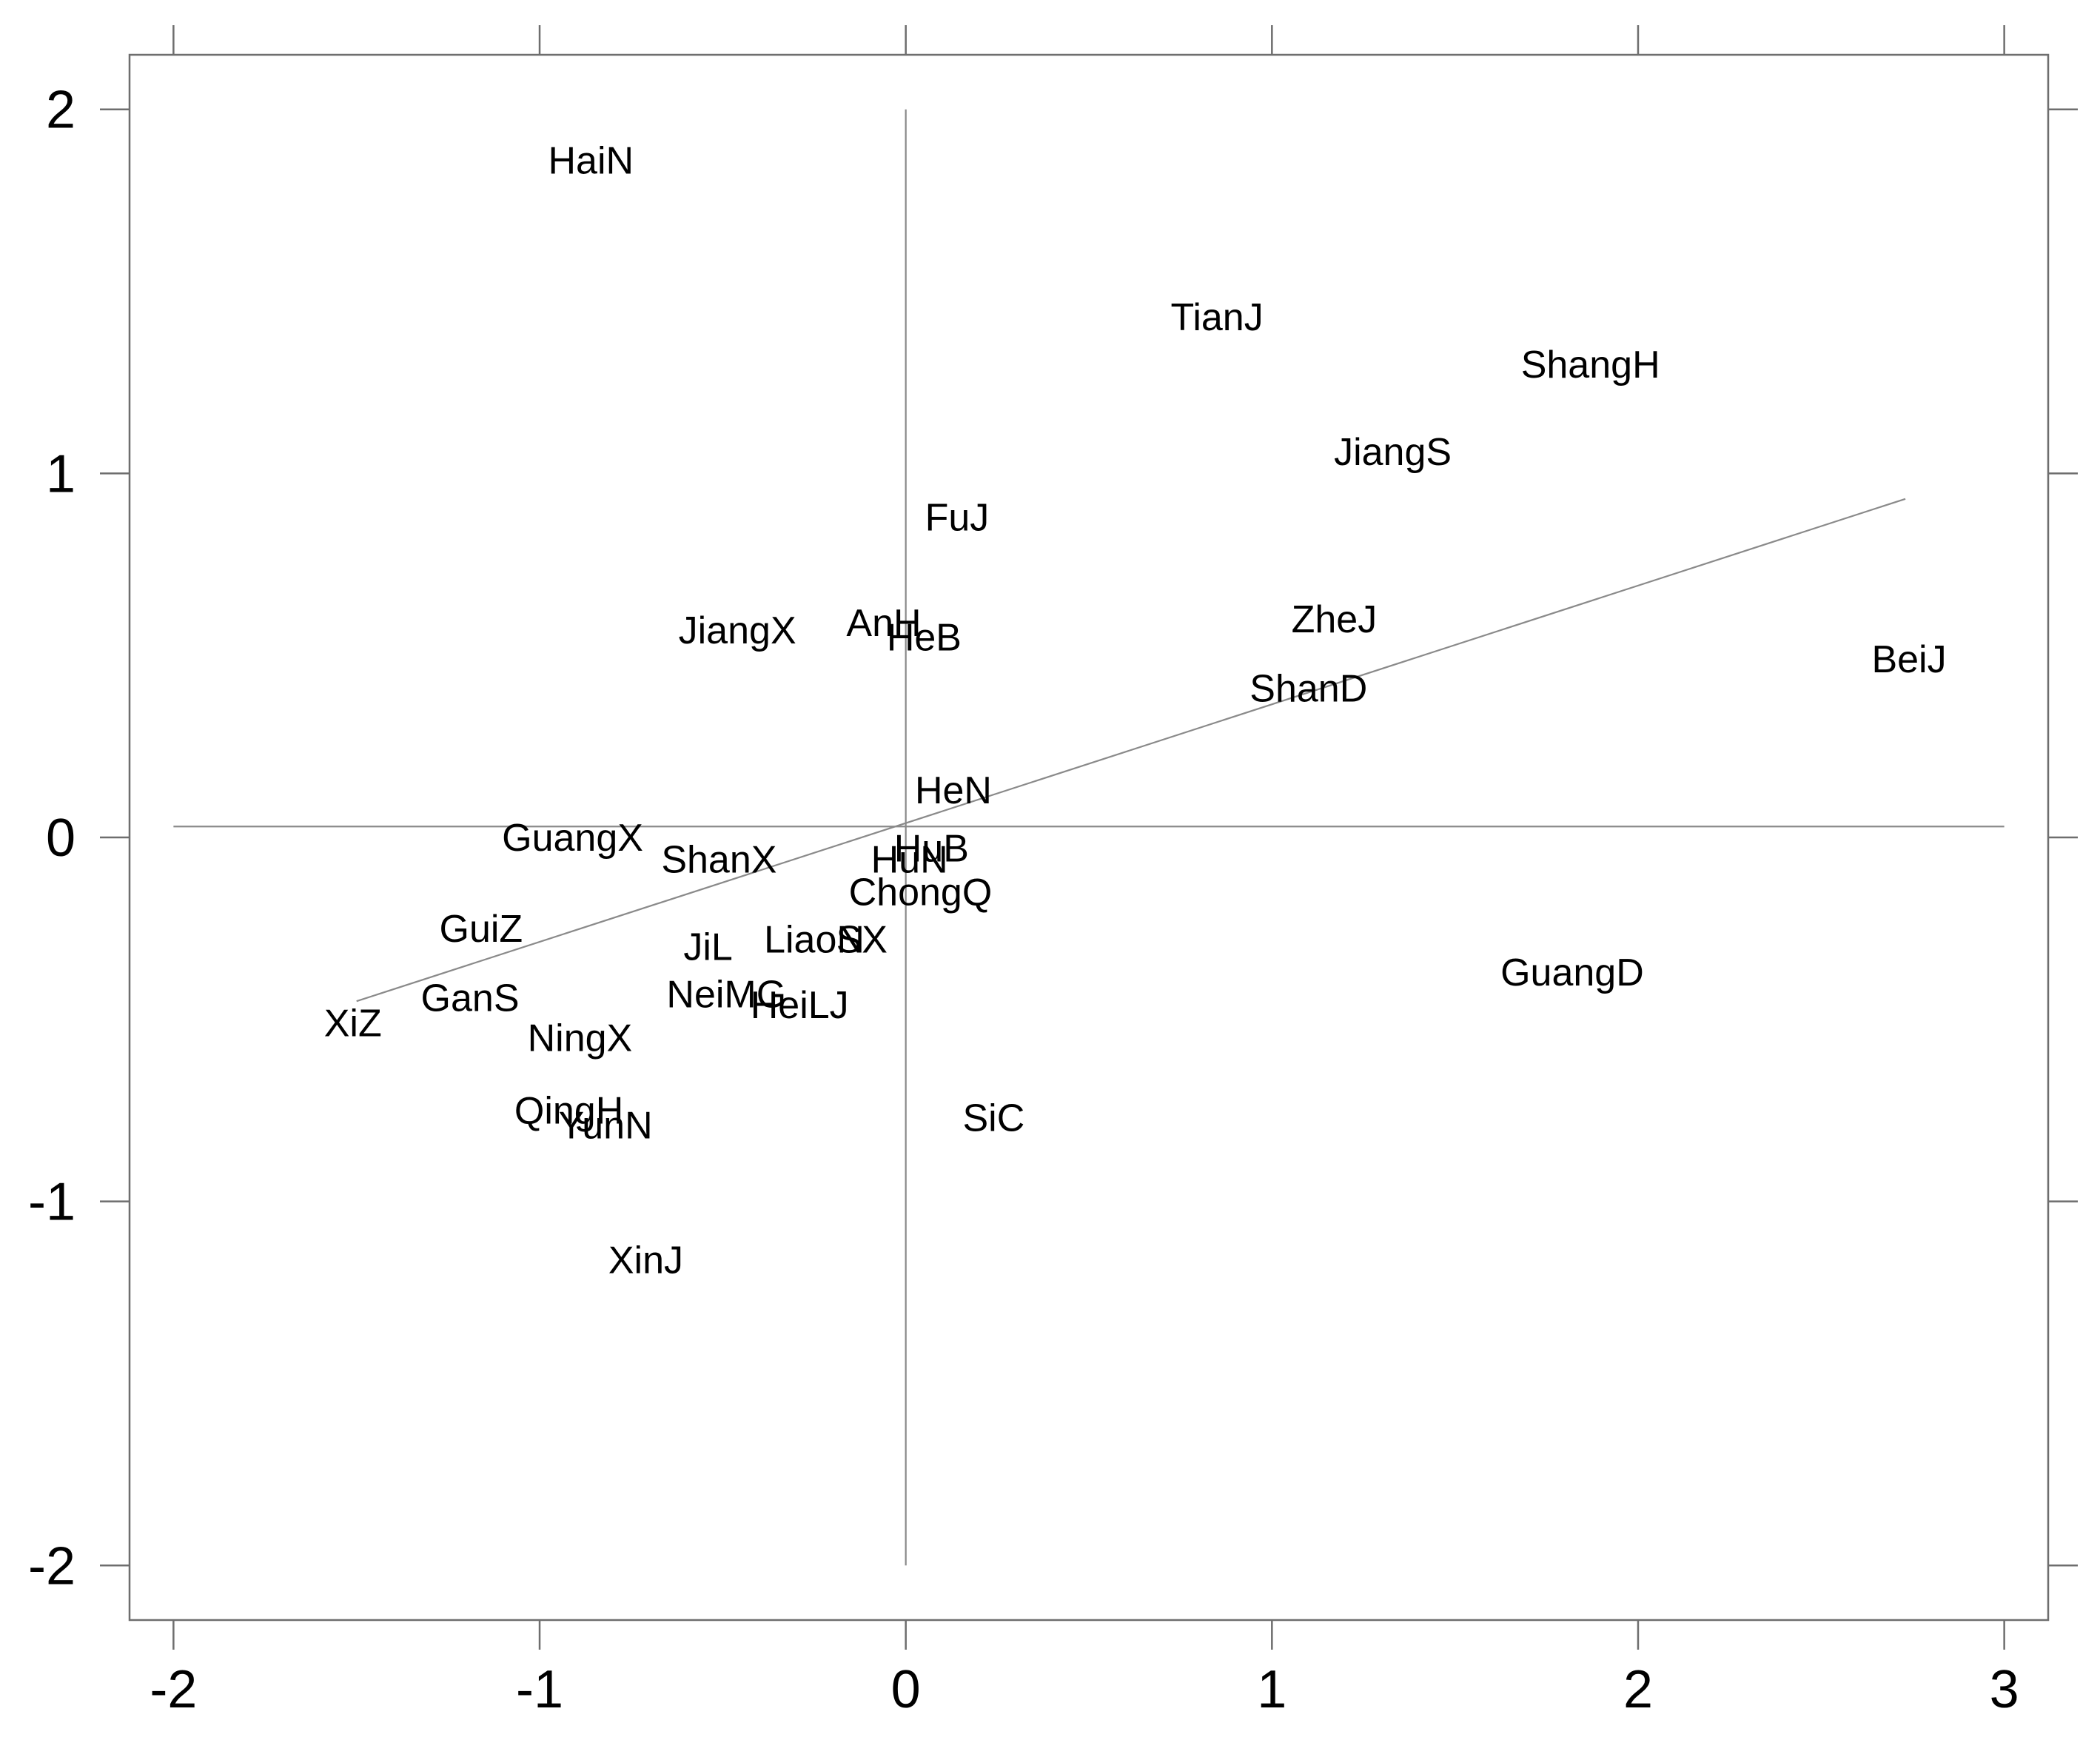 The width and height of the screenshot is (2100, 1740). I want to click on x-tick-label: 1, so click(1271, 1689).